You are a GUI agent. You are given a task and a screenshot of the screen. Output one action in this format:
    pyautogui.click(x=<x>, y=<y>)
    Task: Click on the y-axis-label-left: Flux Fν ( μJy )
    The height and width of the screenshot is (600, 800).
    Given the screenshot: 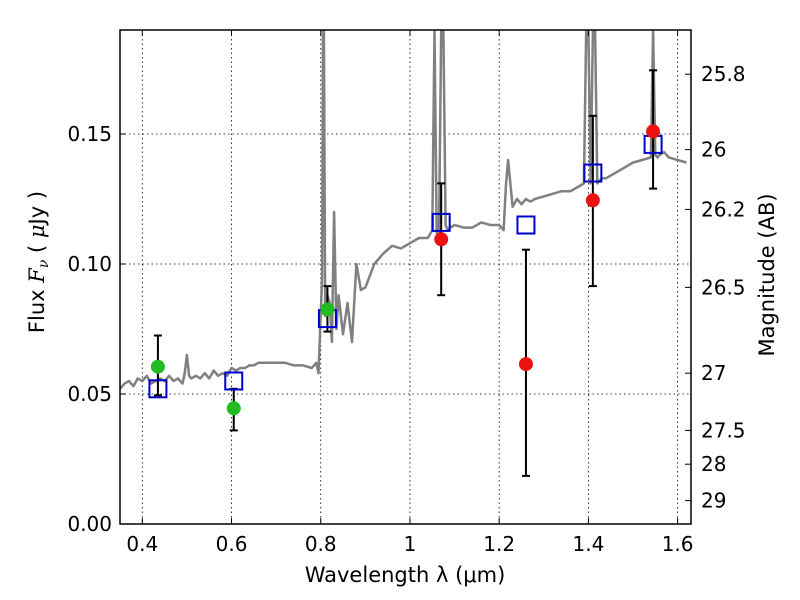 What is the action you would take?
    pyautogui.click(x=38, y=262)
    